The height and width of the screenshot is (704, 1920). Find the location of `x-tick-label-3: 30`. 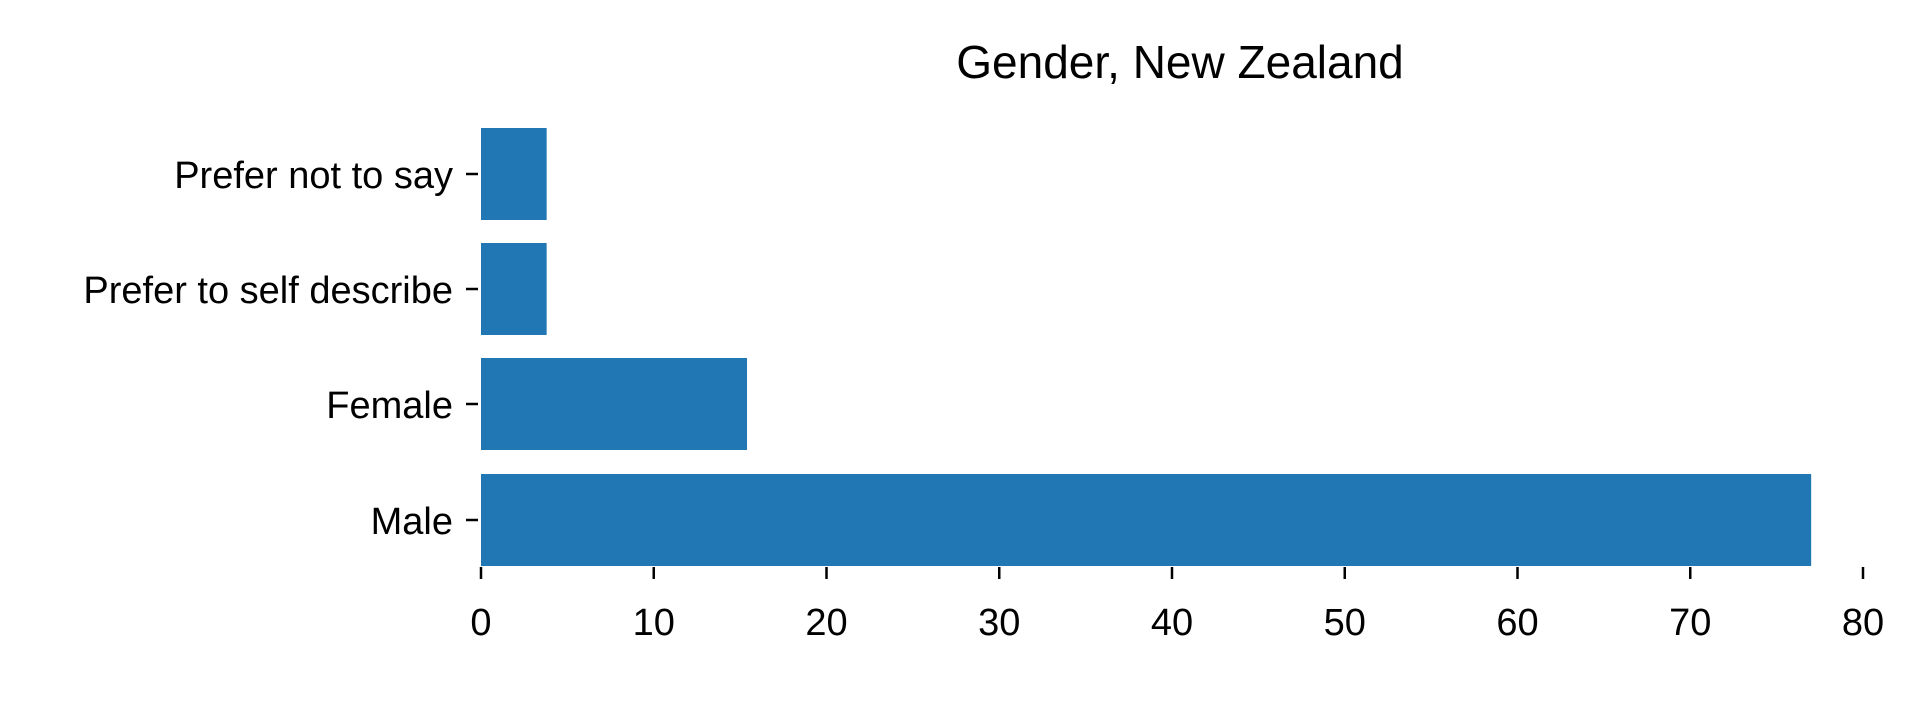

x-tick-label-3: 30 is located at coordinates (999, 623).